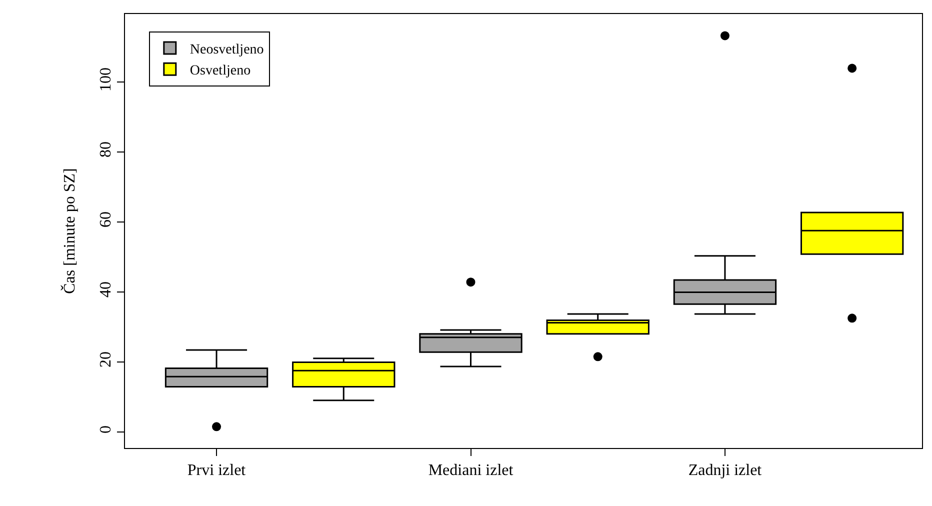  I want to click on x-tick-label: Zadnji izlet, so click(725, 471).